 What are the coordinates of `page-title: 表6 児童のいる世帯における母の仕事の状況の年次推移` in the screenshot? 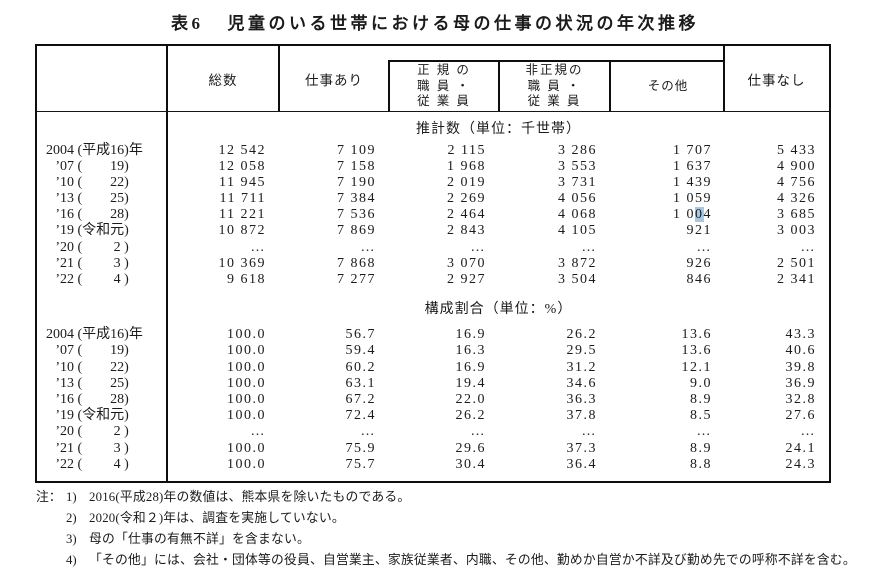 It's located at (435, 21).